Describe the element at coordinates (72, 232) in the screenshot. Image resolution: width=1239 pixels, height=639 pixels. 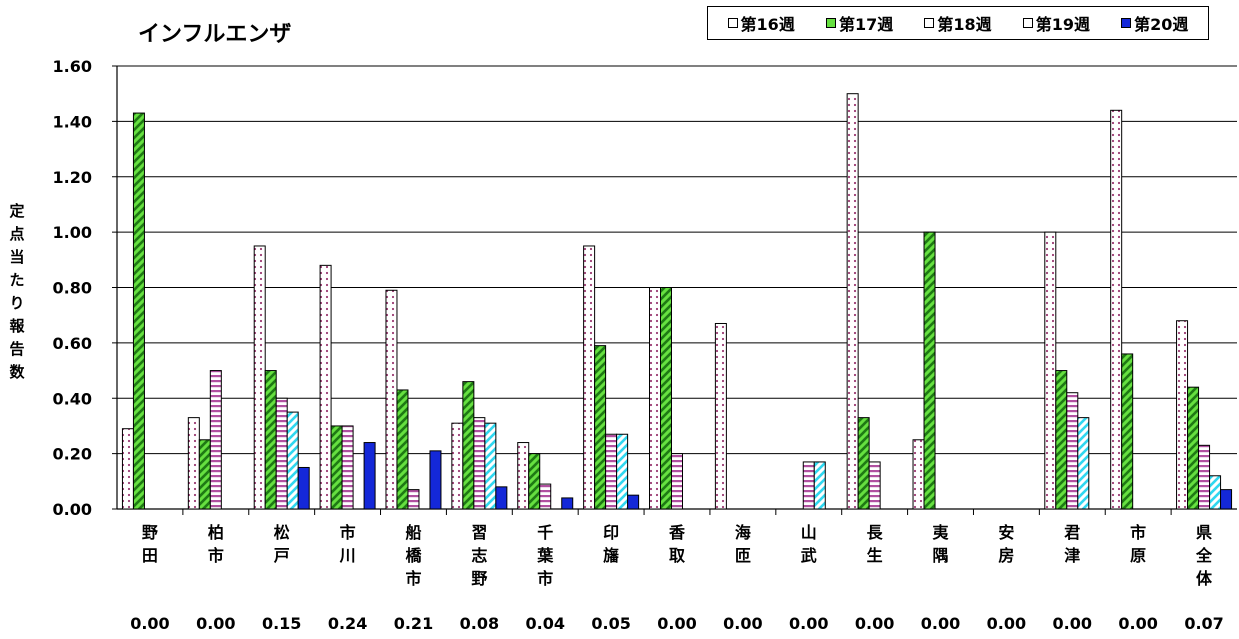
I see `y-tick-label: 1.00` at that location.